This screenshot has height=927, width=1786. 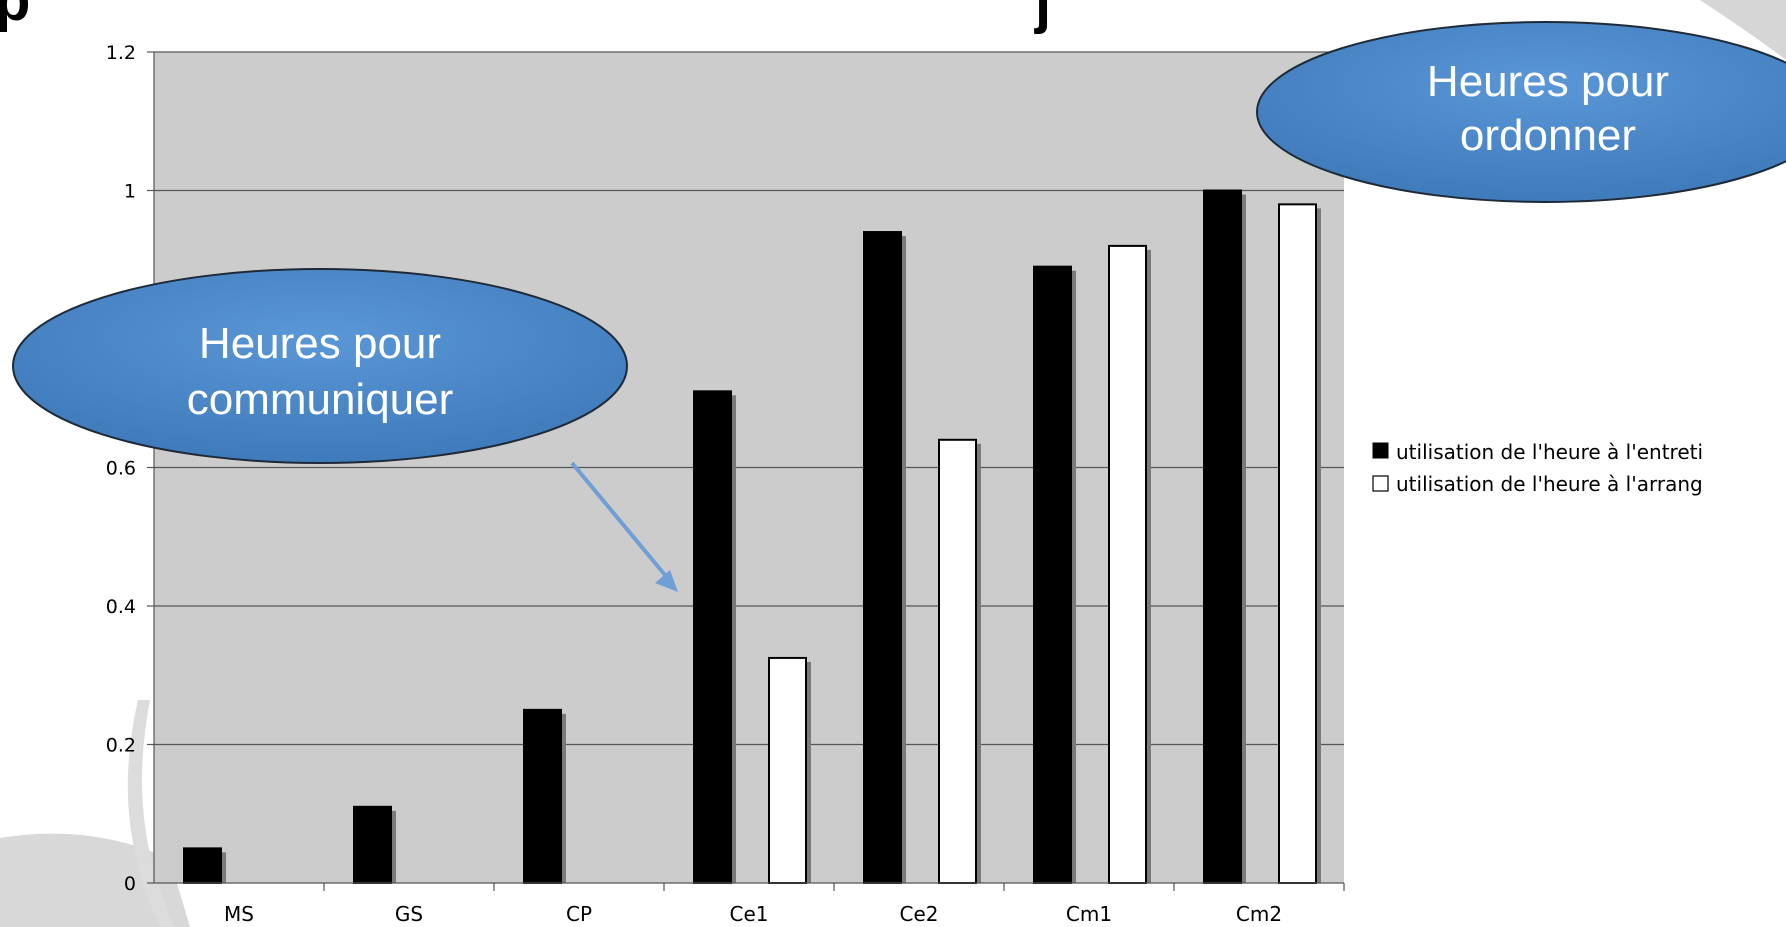 I want to click on bar-entretien-ce1, so click(x=712, y=637).